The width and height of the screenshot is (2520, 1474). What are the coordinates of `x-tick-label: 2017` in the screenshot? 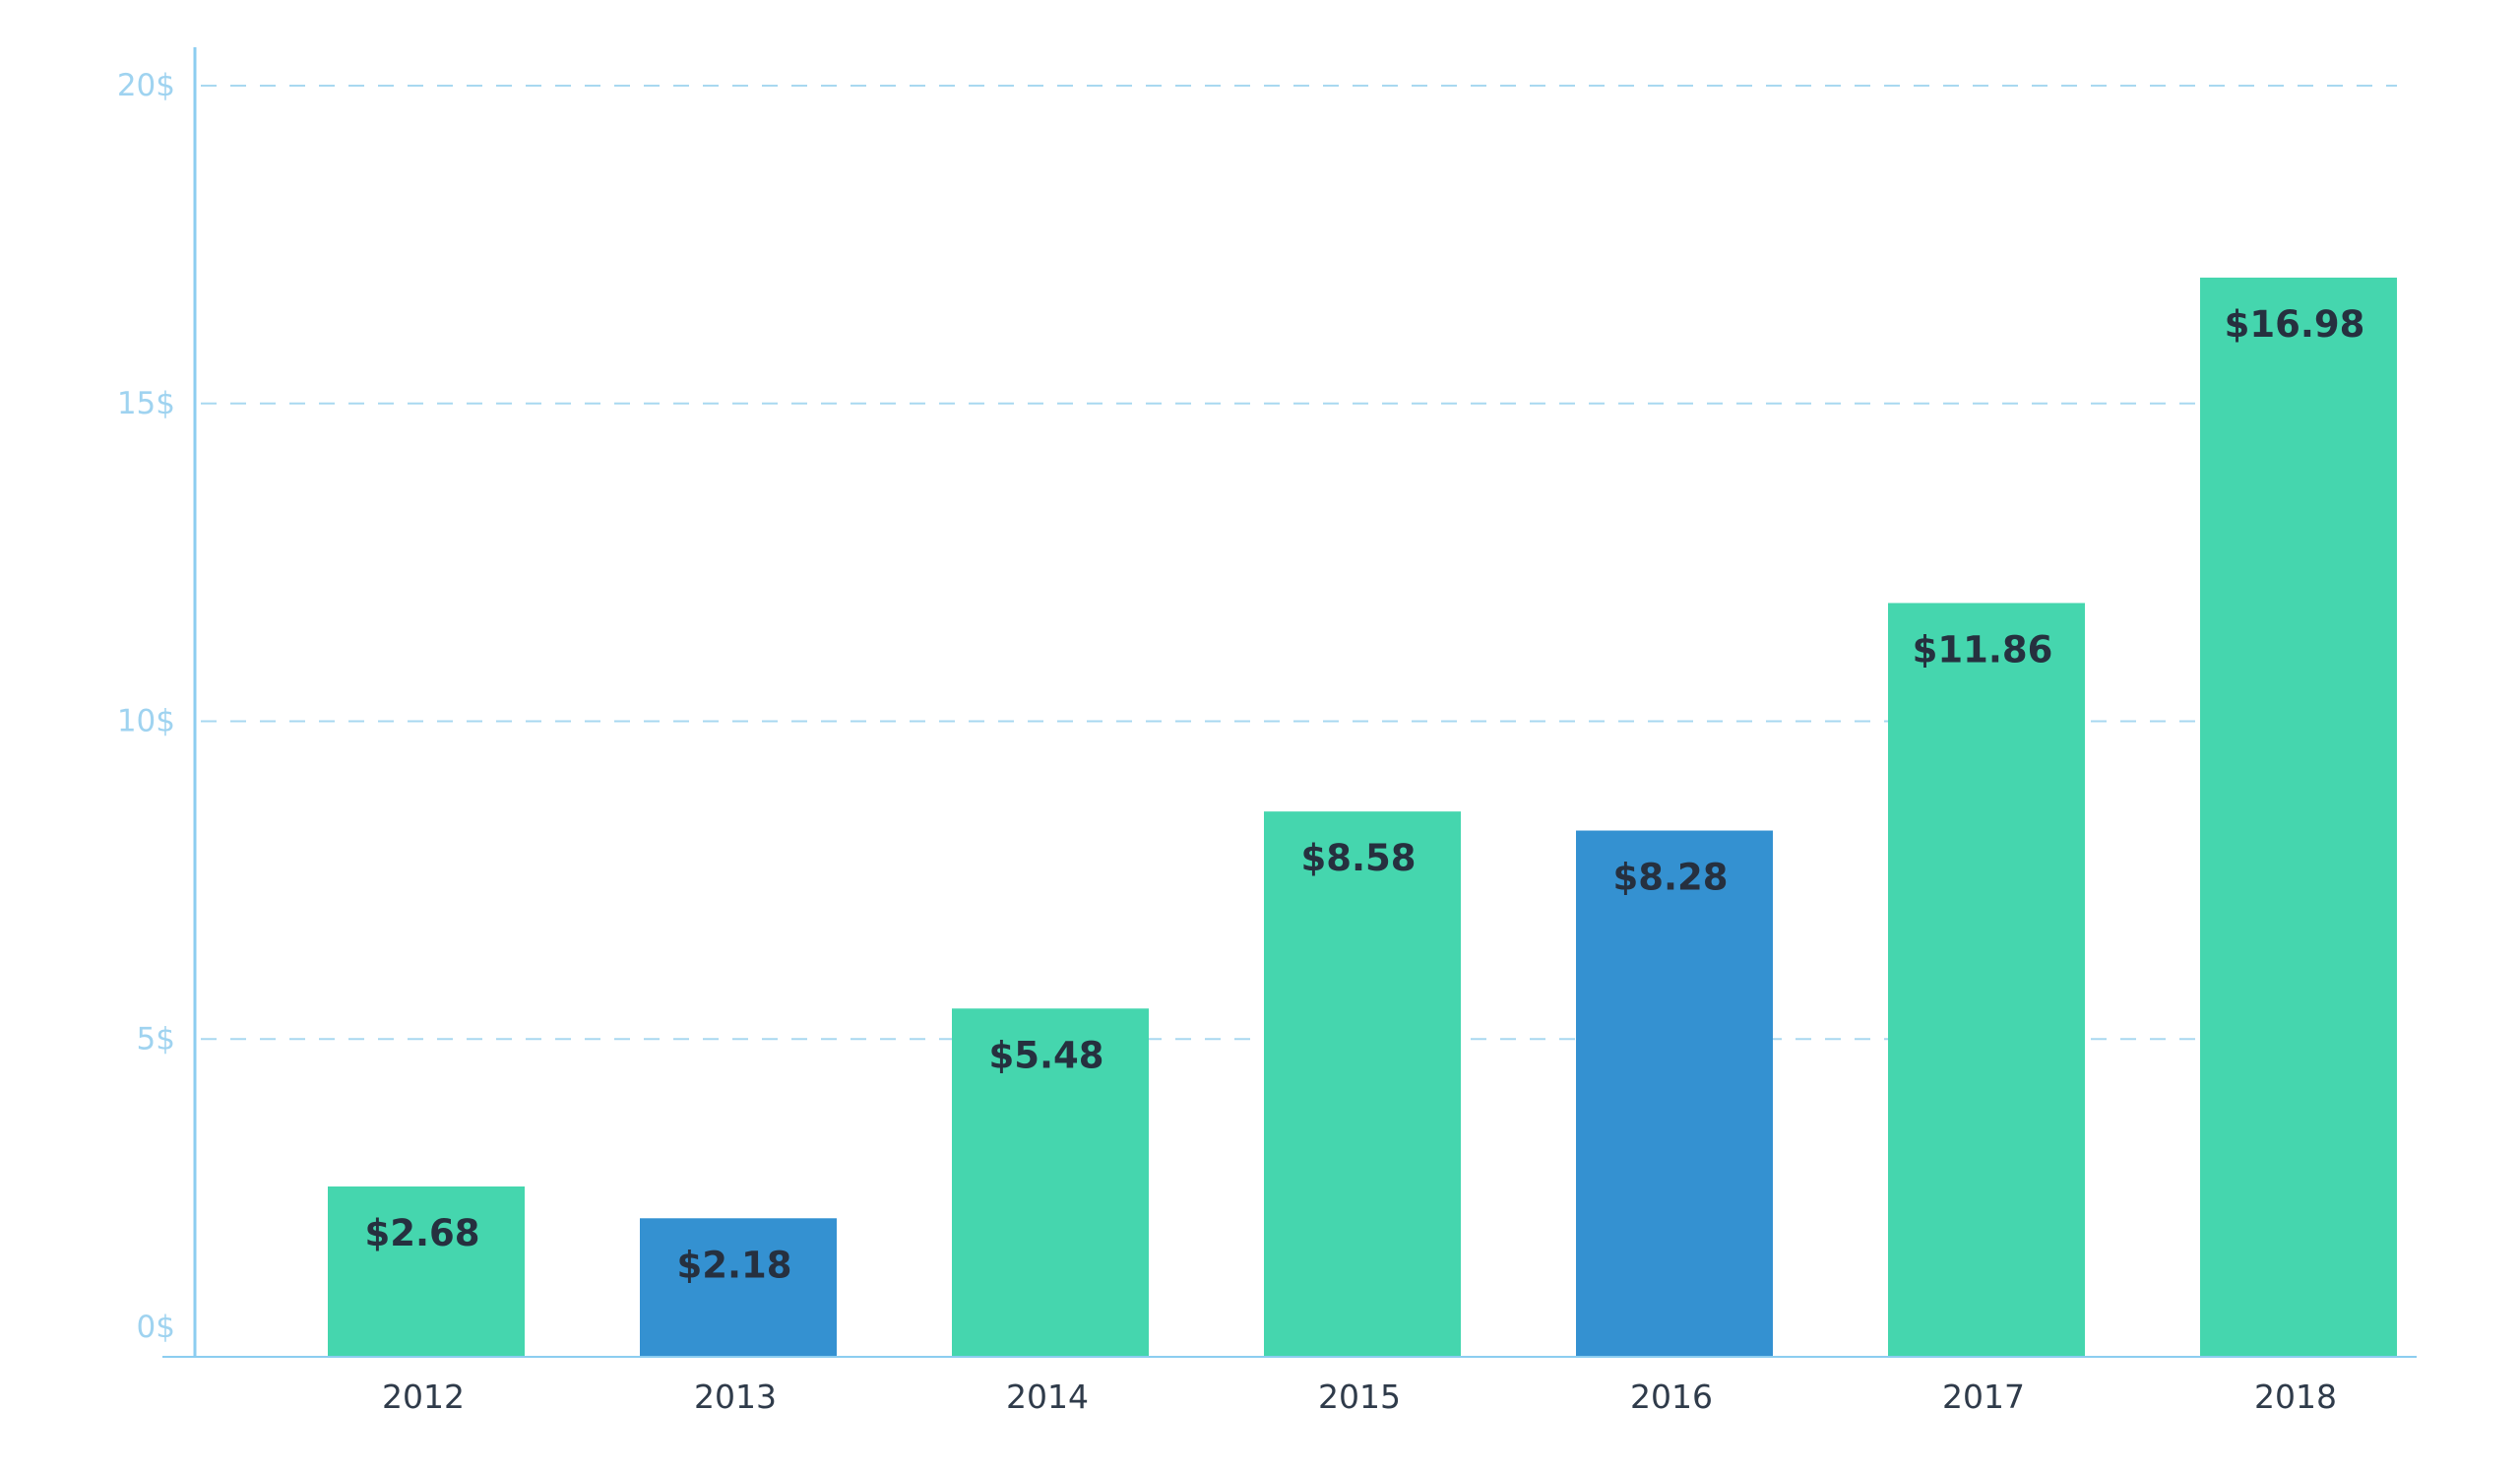 It's located at (1983, 1397).